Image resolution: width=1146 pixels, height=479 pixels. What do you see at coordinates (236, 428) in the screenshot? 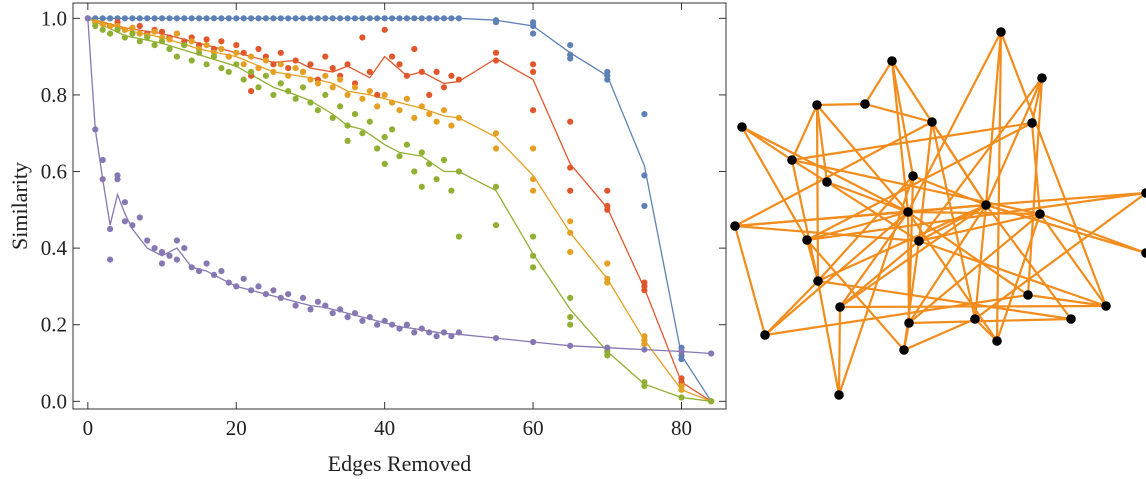
I see `x-tick-label-1: 20` at bounding box center [236, 428].